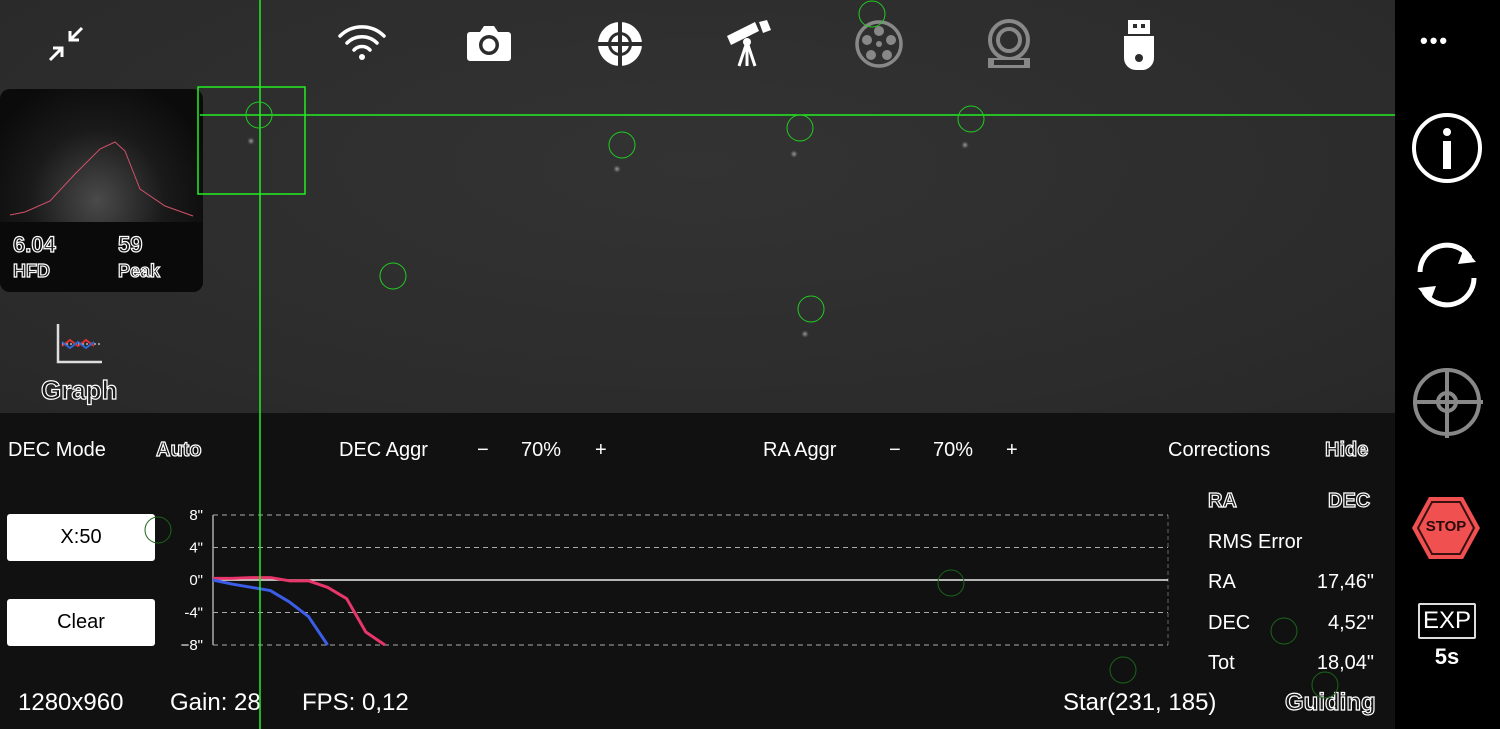  Describe the element at coordinates (1345, 663) in the screenshot. I see `rms-total-value: 18,04"` at that location.